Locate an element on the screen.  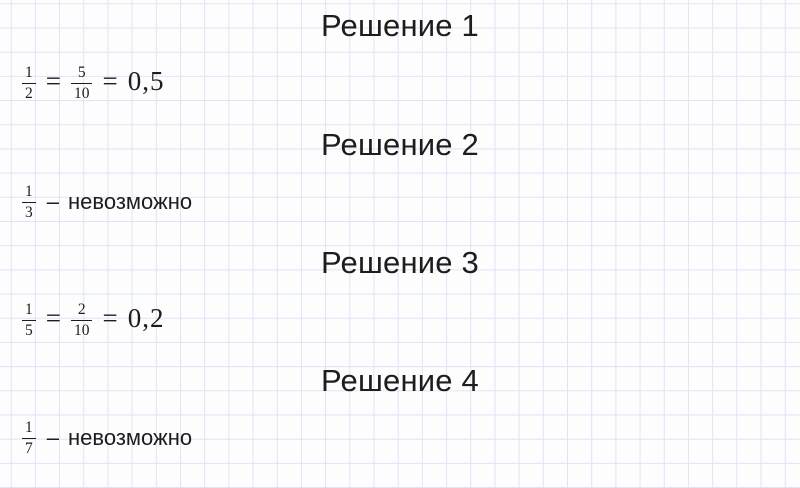
fraction: 1 3 is located at coordinates (29, 201).